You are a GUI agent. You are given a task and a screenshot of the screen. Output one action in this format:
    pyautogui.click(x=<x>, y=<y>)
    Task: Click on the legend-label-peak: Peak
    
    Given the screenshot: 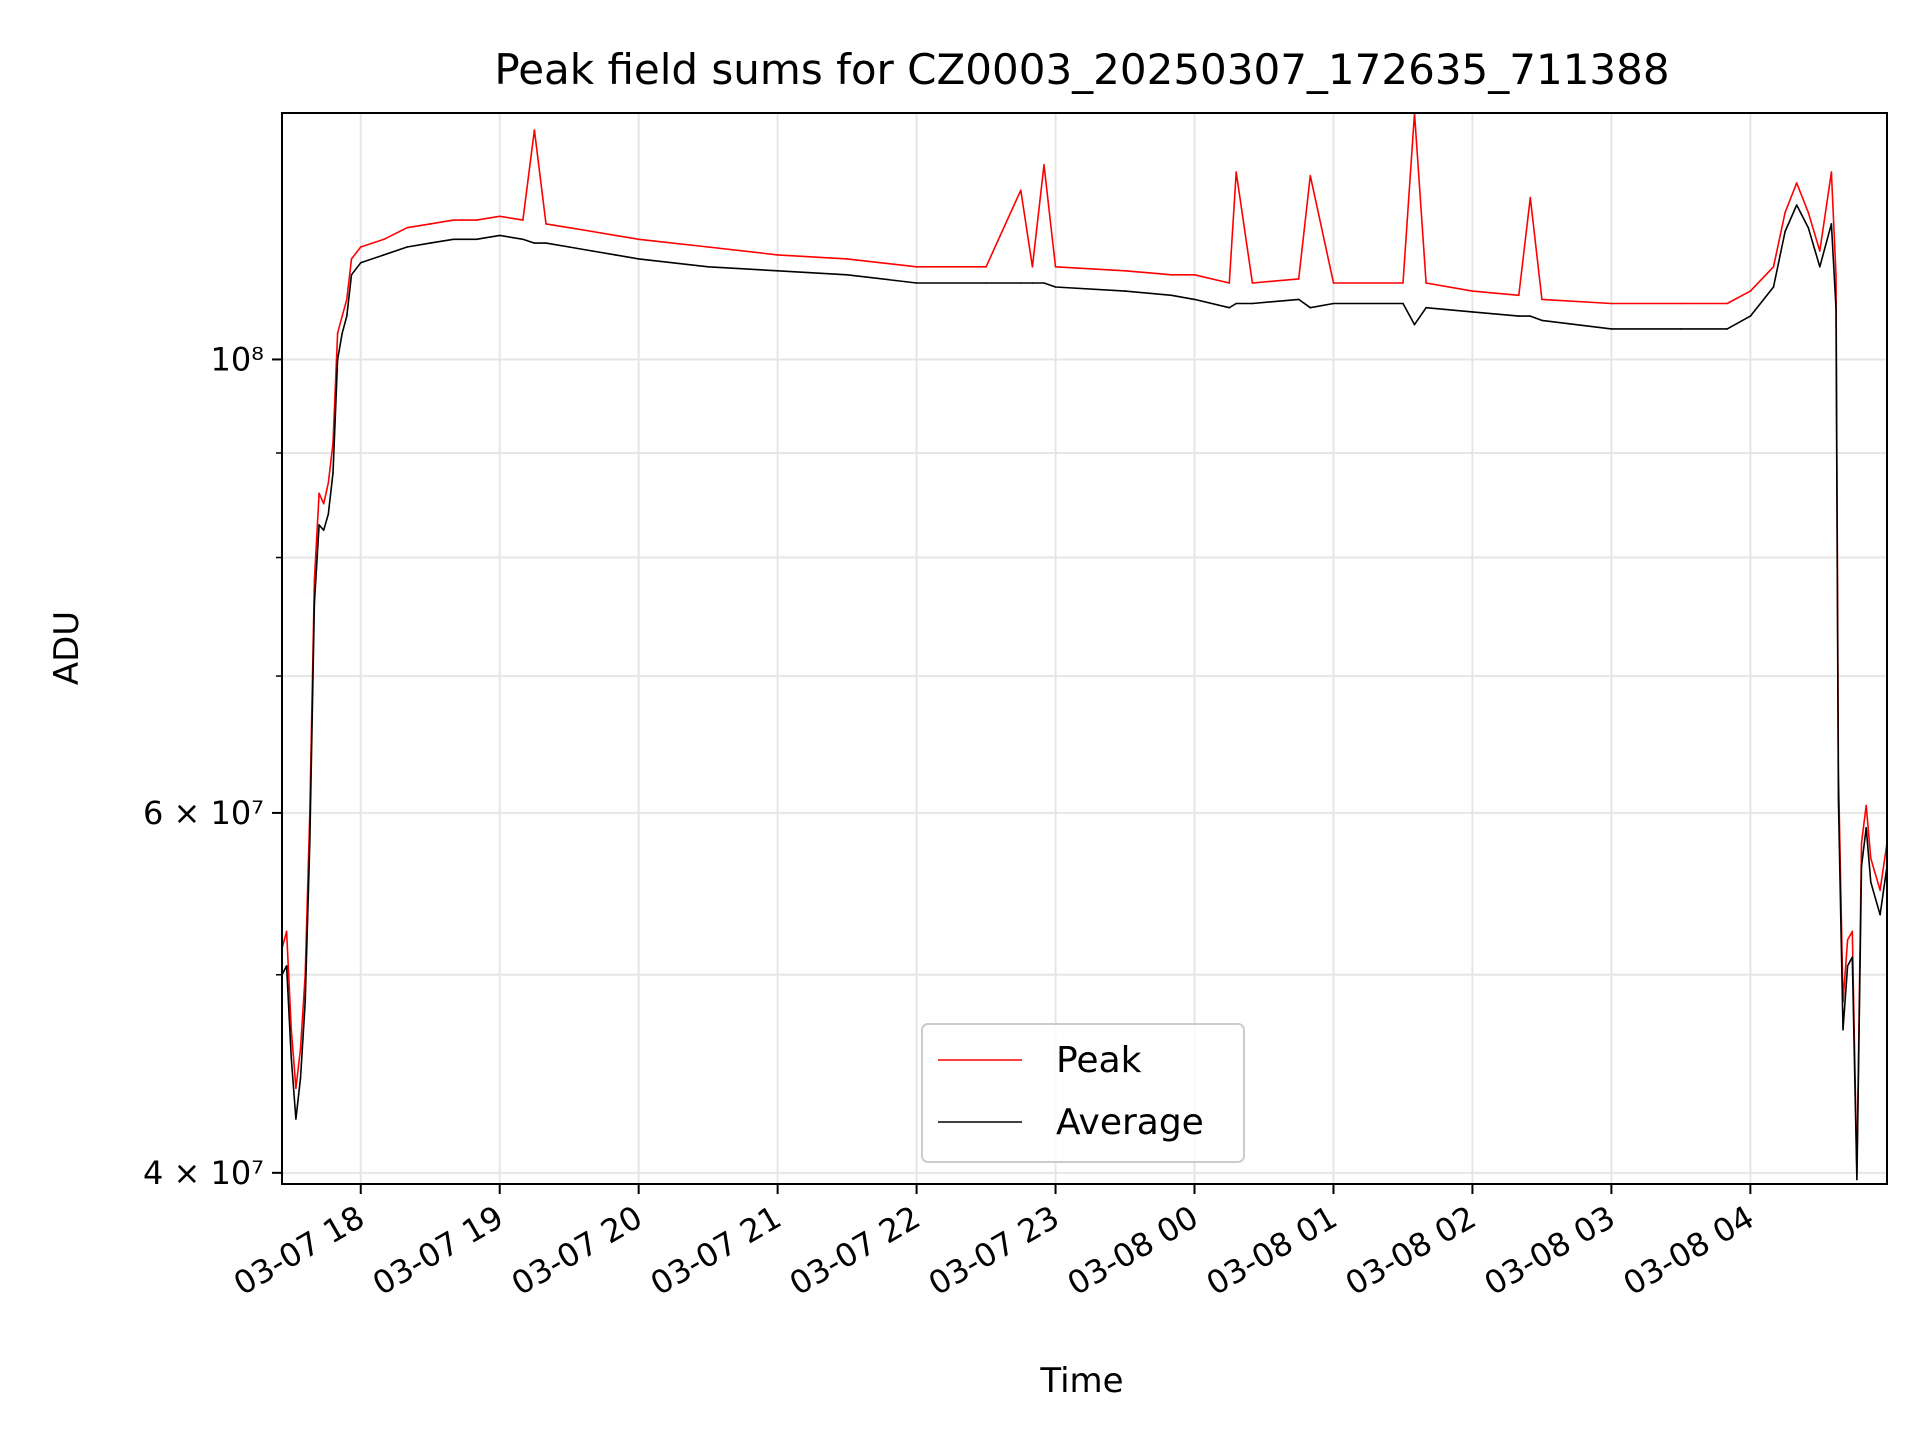 What is the action you would take?
    pyautogui.click(x=1099, y=1060)
    